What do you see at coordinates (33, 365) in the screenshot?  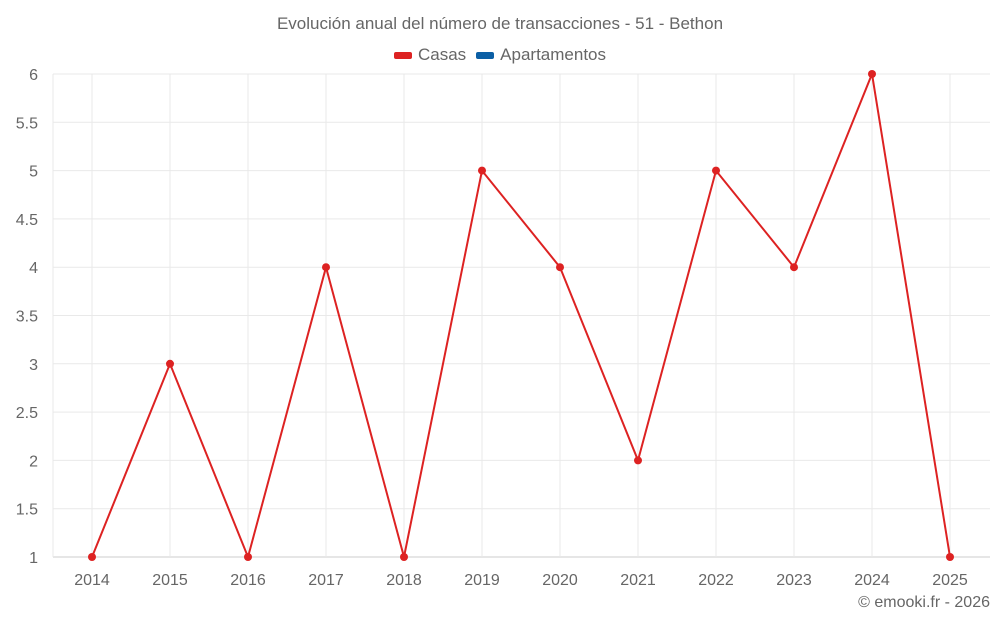 I see `y-tick-label: 3` at bounding box center [33, 365].